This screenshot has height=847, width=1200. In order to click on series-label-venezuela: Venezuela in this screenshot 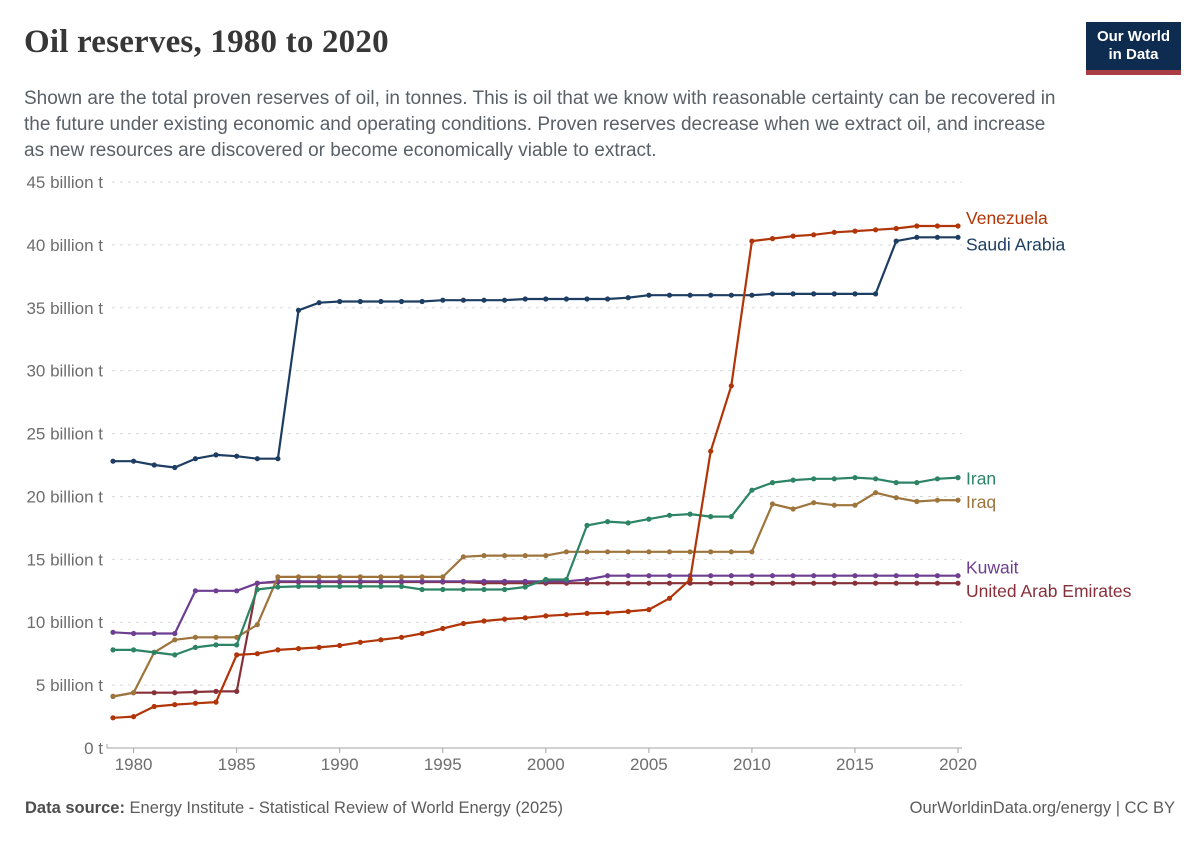, I will do `click(1007, 218)`.